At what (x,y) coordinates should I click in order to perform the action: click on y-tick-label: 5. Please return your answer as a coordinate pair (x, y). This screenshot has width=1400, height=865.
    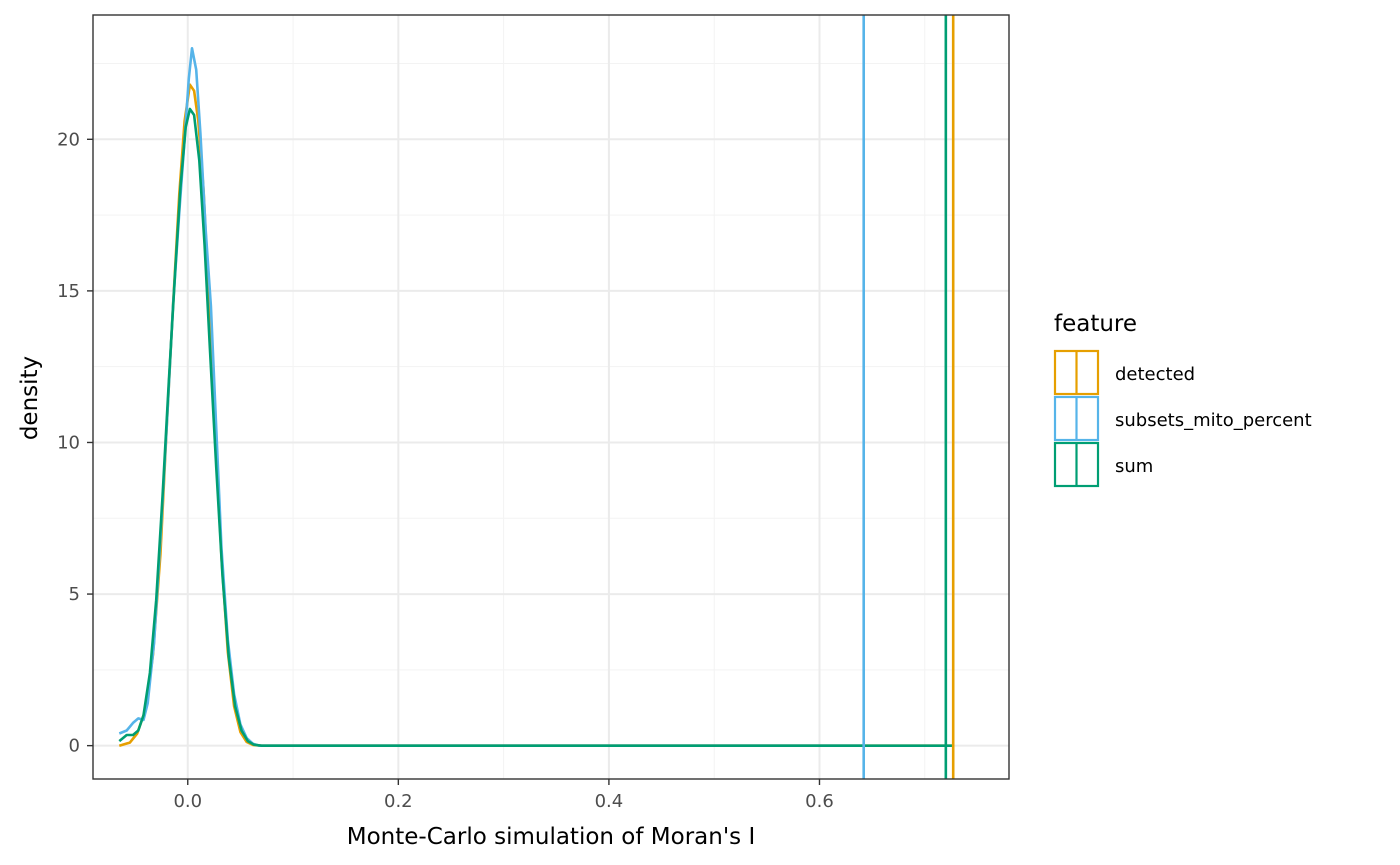
    Looking at the image, I should click on (74, 594).